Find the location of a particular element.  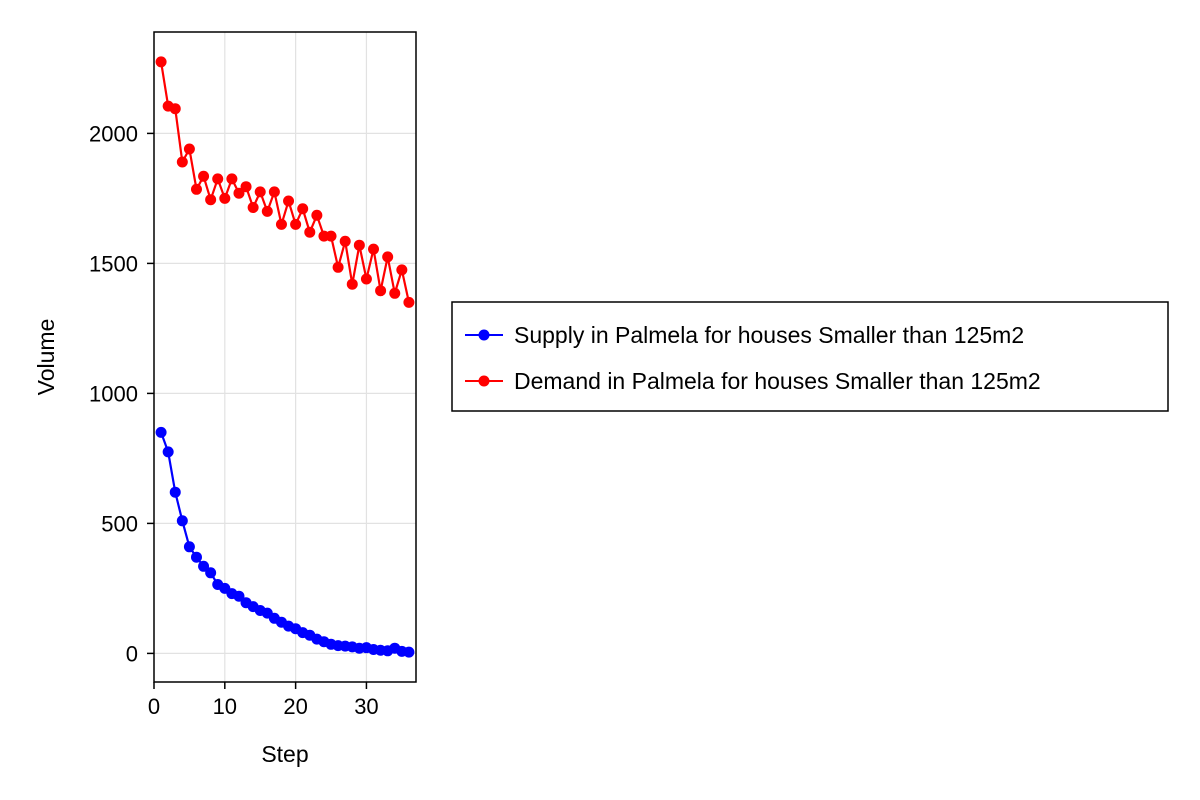

series-line is located at coordinates (284, 182).